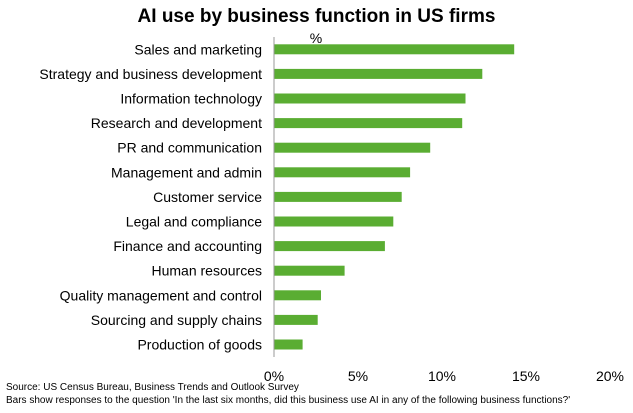 The width and height of the screenshot is (633, 413). I want to click on category-label-6: Customer service, so click(207, 197).